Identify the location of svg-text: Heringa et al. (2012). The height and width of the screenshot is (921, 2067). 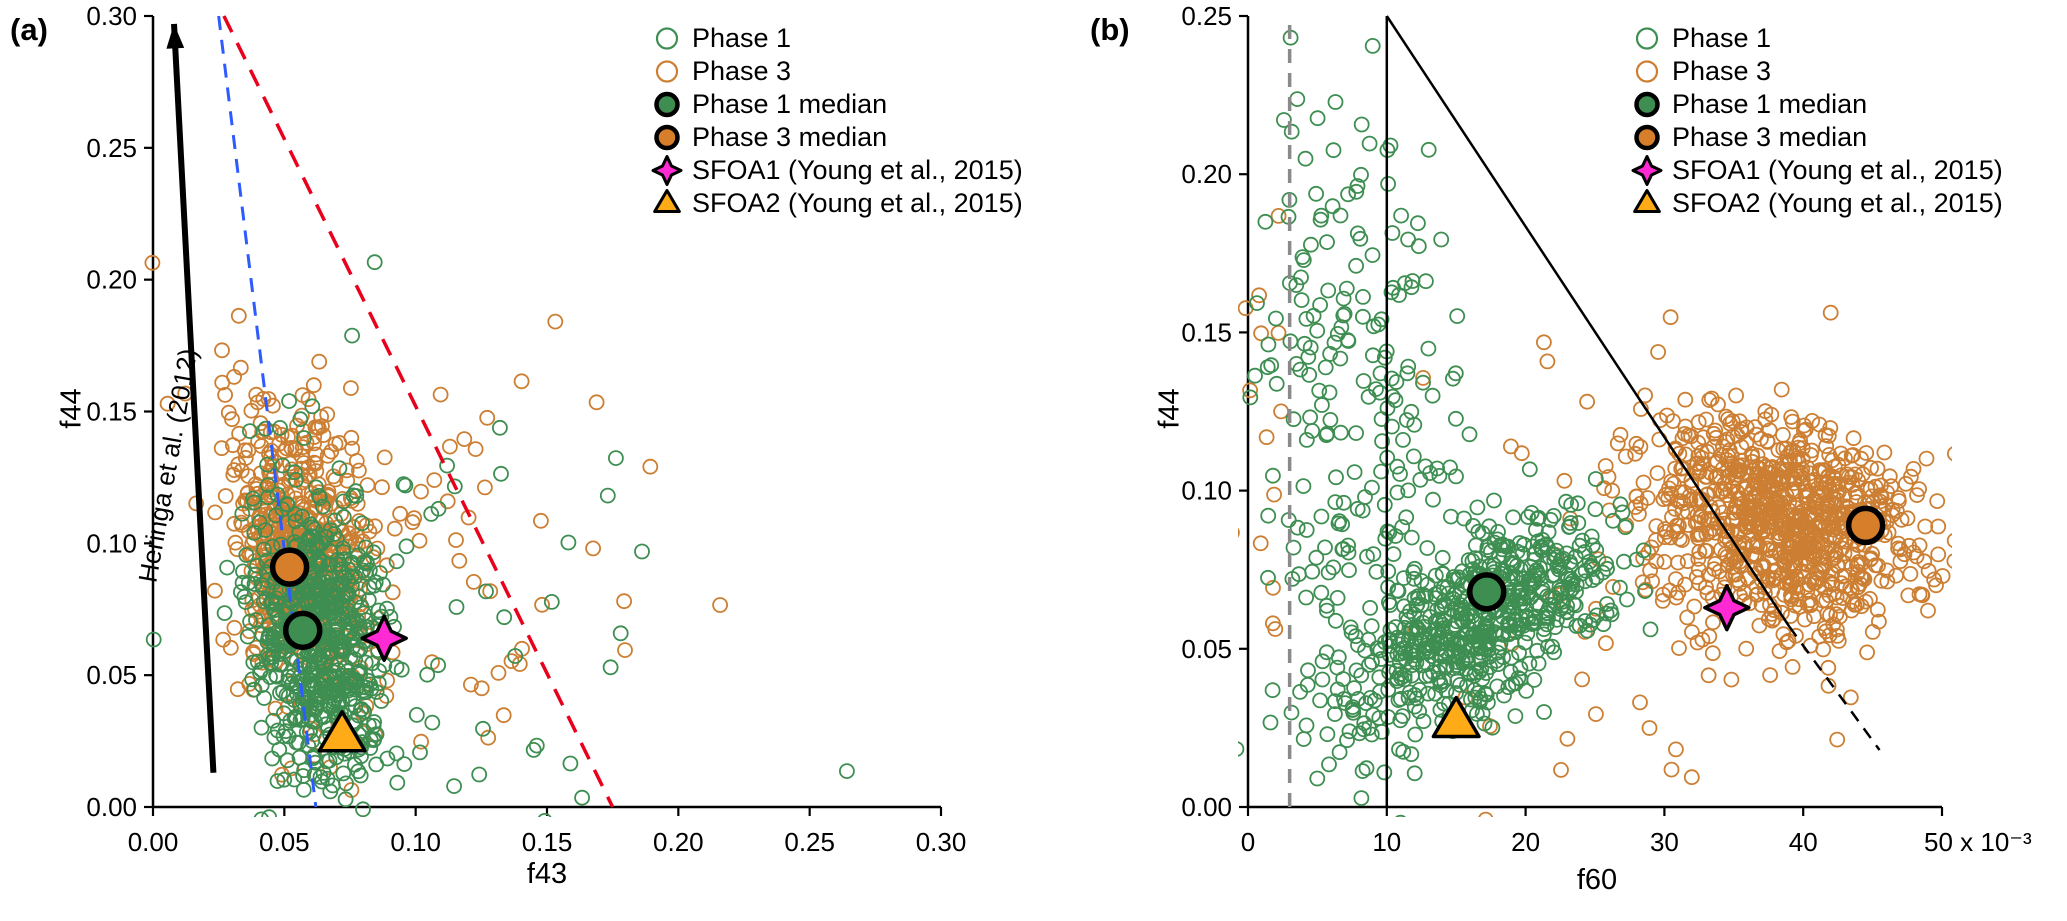
(167, 465).